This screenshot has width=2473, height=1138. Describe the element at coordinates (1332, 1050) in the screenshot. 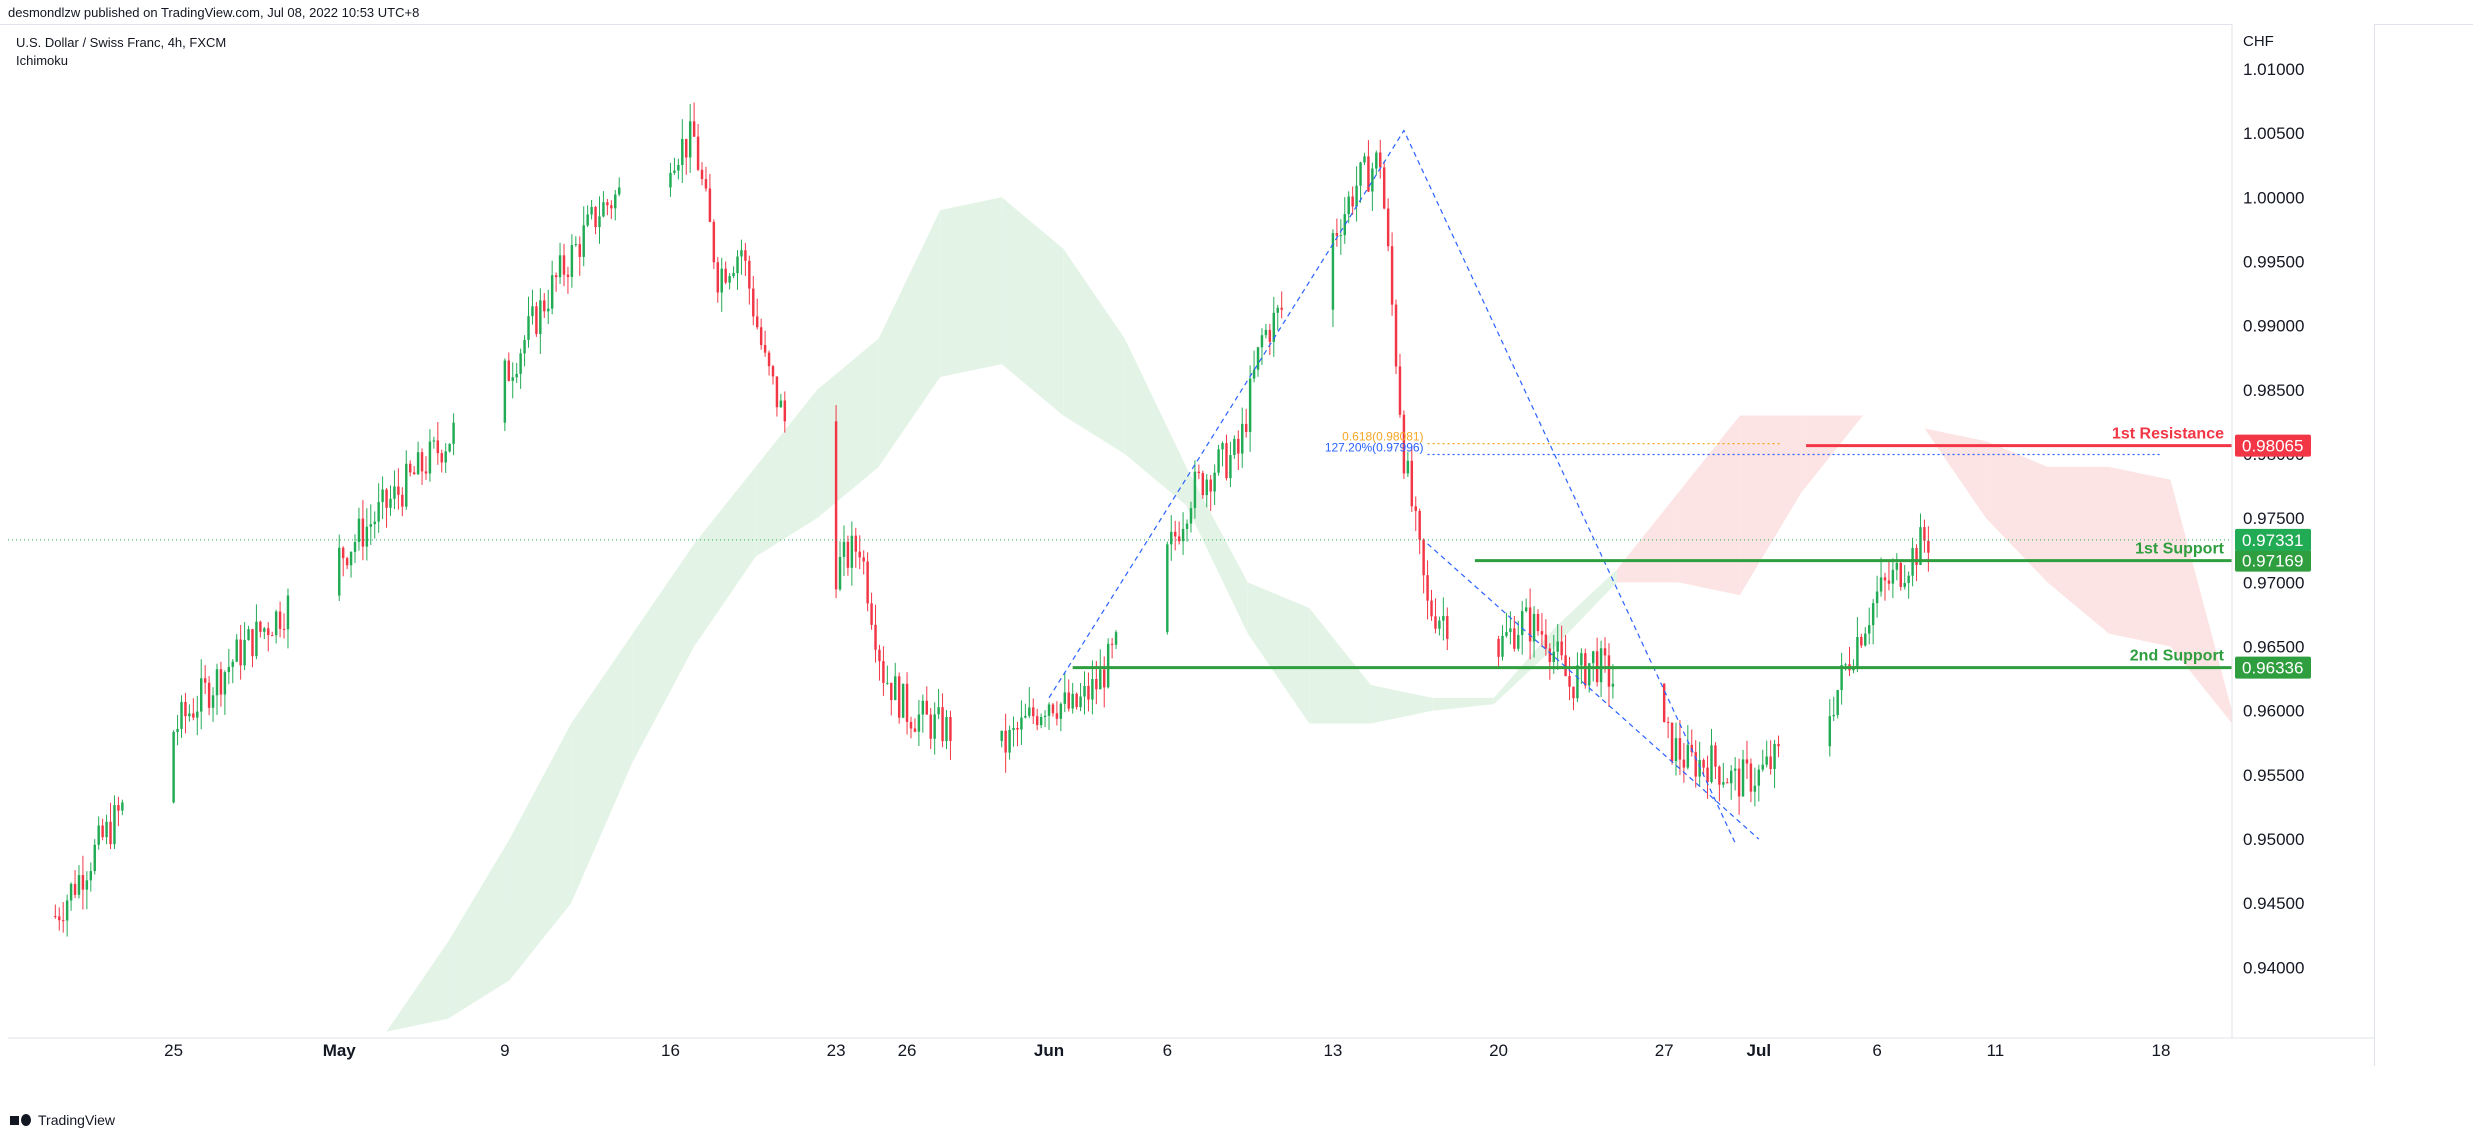

I see `time-axis-tick: 13` at that location.